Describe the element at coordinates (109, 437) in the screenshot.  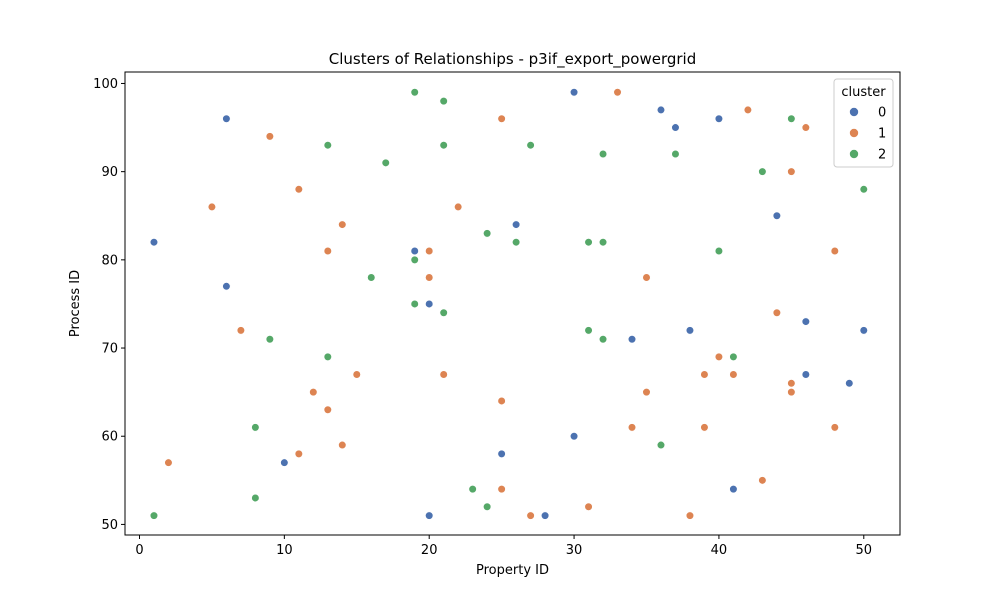
I see `y-tick-label: 60` at that location.